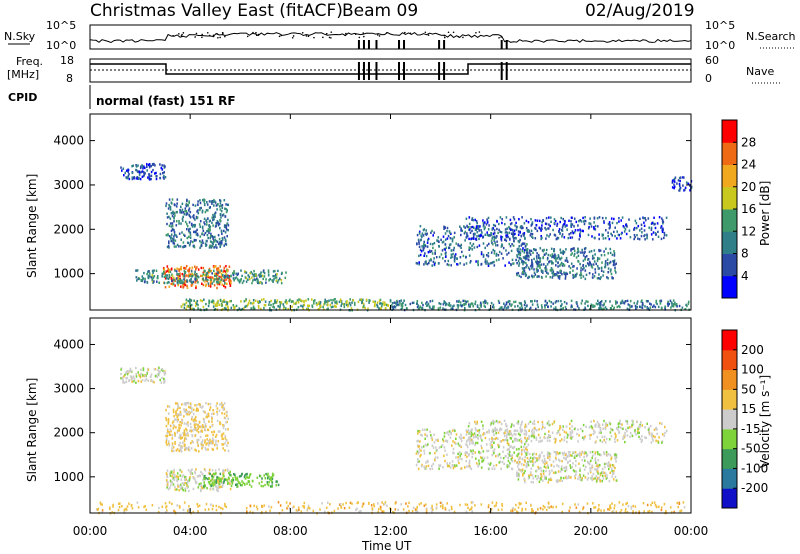  What do you see at coordinates (68, 274) in the screenshot?
I see `y-tick-label: 1000` at bounding box center [68, 274].